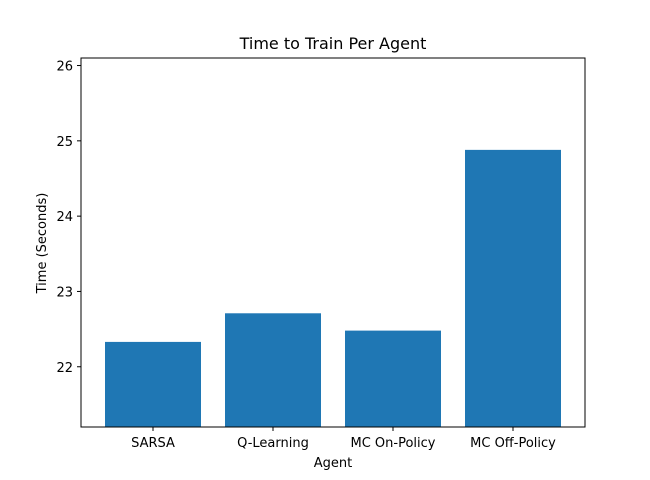 The image size is (650, 480). What do you see at coordinates (64, 67) in the screenshot?
I see `y-tick-label: 26` at bounding box center [64, 67].